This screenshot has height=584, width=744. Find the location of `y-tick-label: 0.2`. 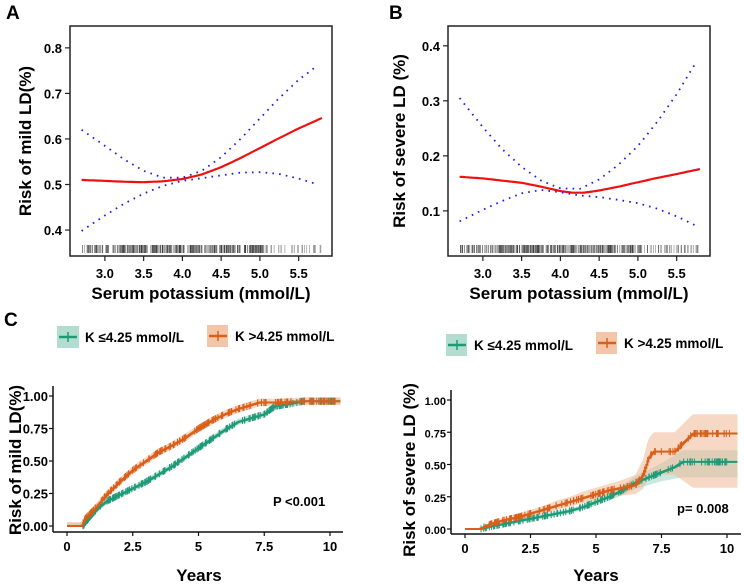

y-tick-label: 0.2 is located at coordinates (431, 156).